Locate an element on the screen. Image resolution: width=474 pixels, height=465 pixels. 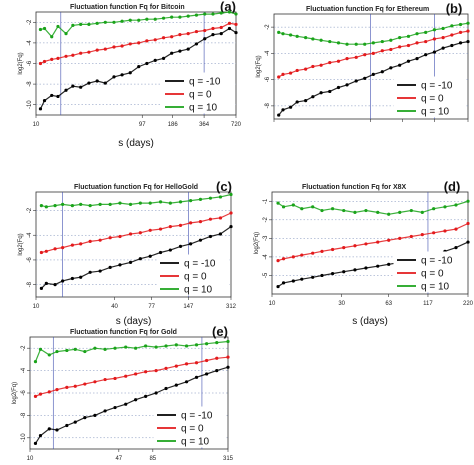
x-tick-label: 77 is located at coordinates (151, 307).